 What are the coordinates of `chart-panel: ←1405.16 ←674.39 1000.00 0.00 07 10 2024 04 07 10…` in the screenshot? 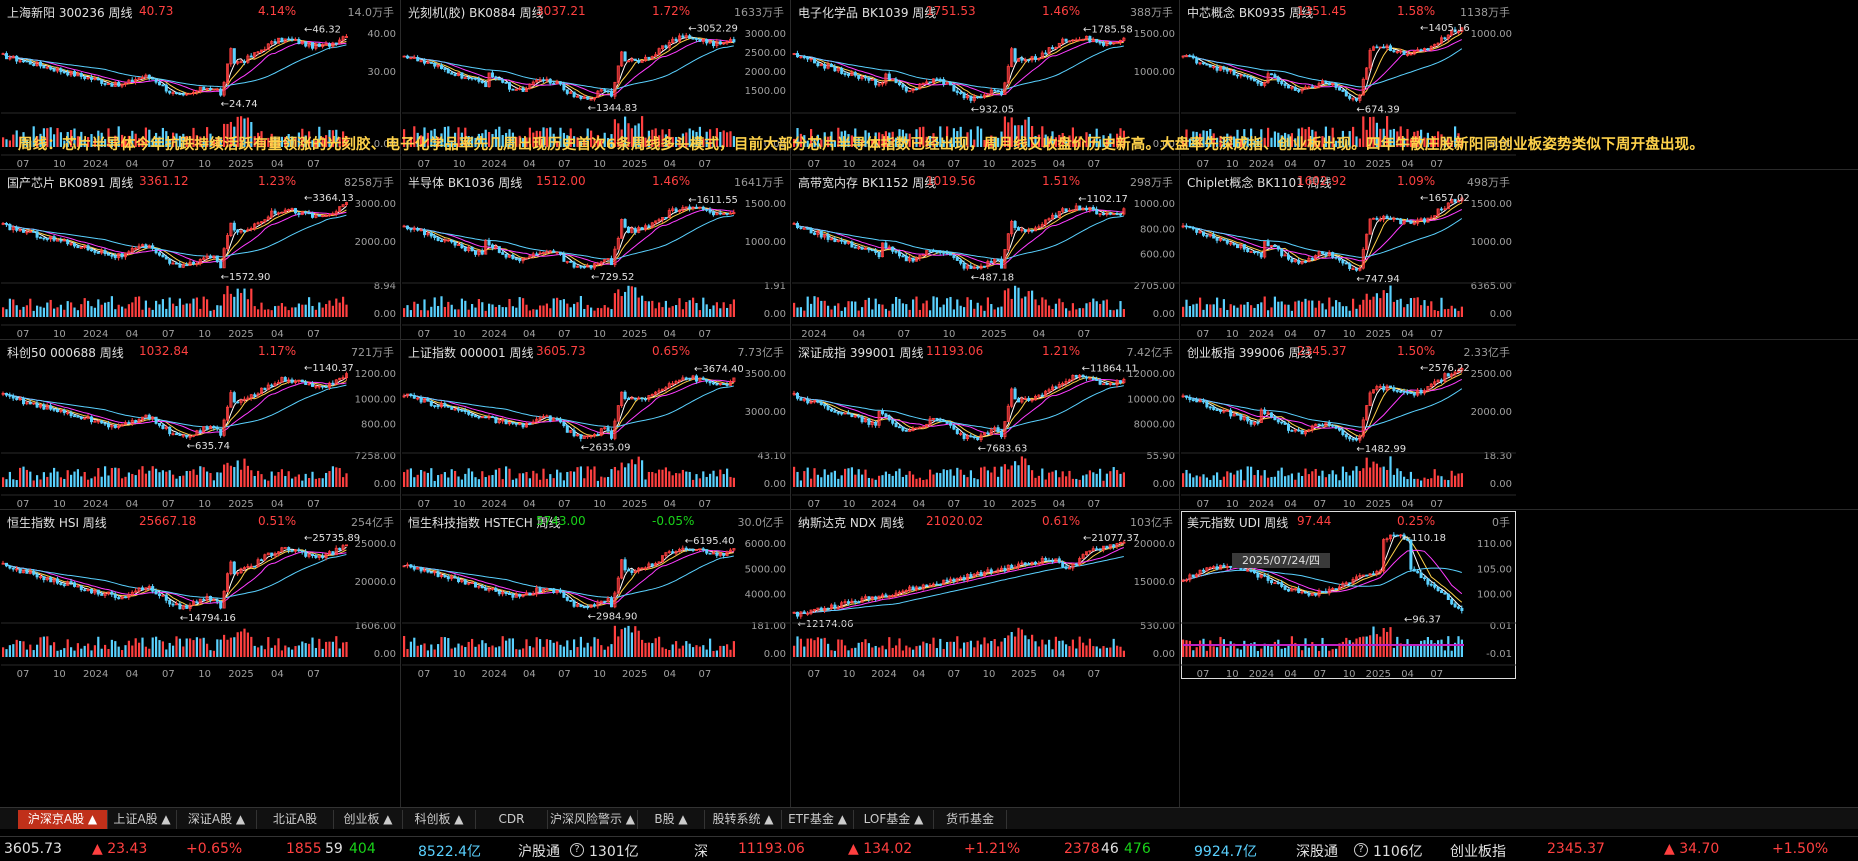 It's located at (1348, 85).